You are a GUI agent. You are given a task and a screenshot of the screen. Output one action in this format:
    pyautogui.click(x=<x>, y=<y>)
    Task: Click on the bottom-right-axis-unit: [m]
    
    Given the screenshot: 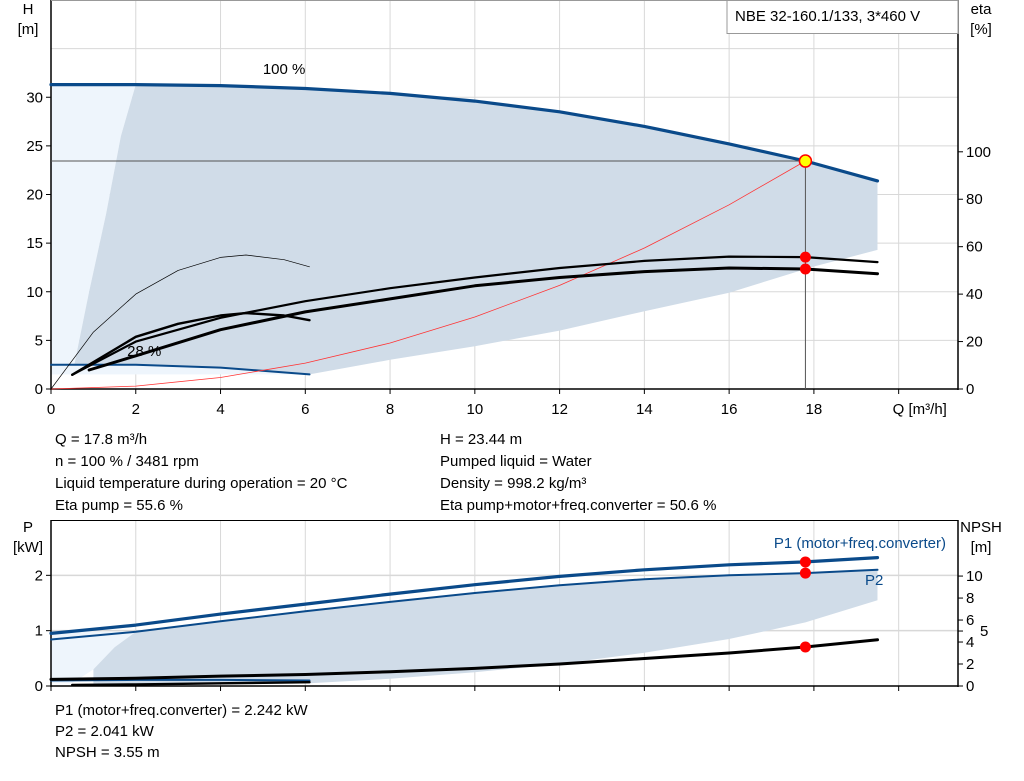 What is the action you would take?
    pyautogui.click(x=981, y=547)
    